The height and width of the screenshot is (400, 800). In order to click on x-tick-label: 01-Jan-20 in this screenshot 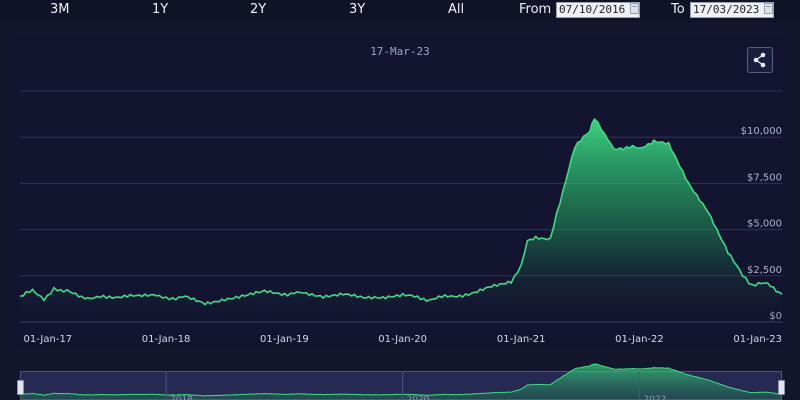, I will do `click(402, 339)`.